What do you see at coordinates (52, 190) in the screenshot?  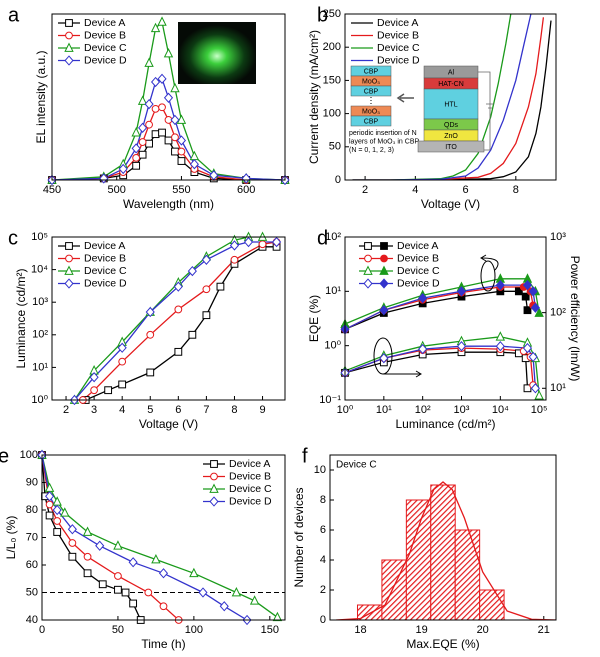 I see `x-tick-label: 450` at bounding box center [52, 190].